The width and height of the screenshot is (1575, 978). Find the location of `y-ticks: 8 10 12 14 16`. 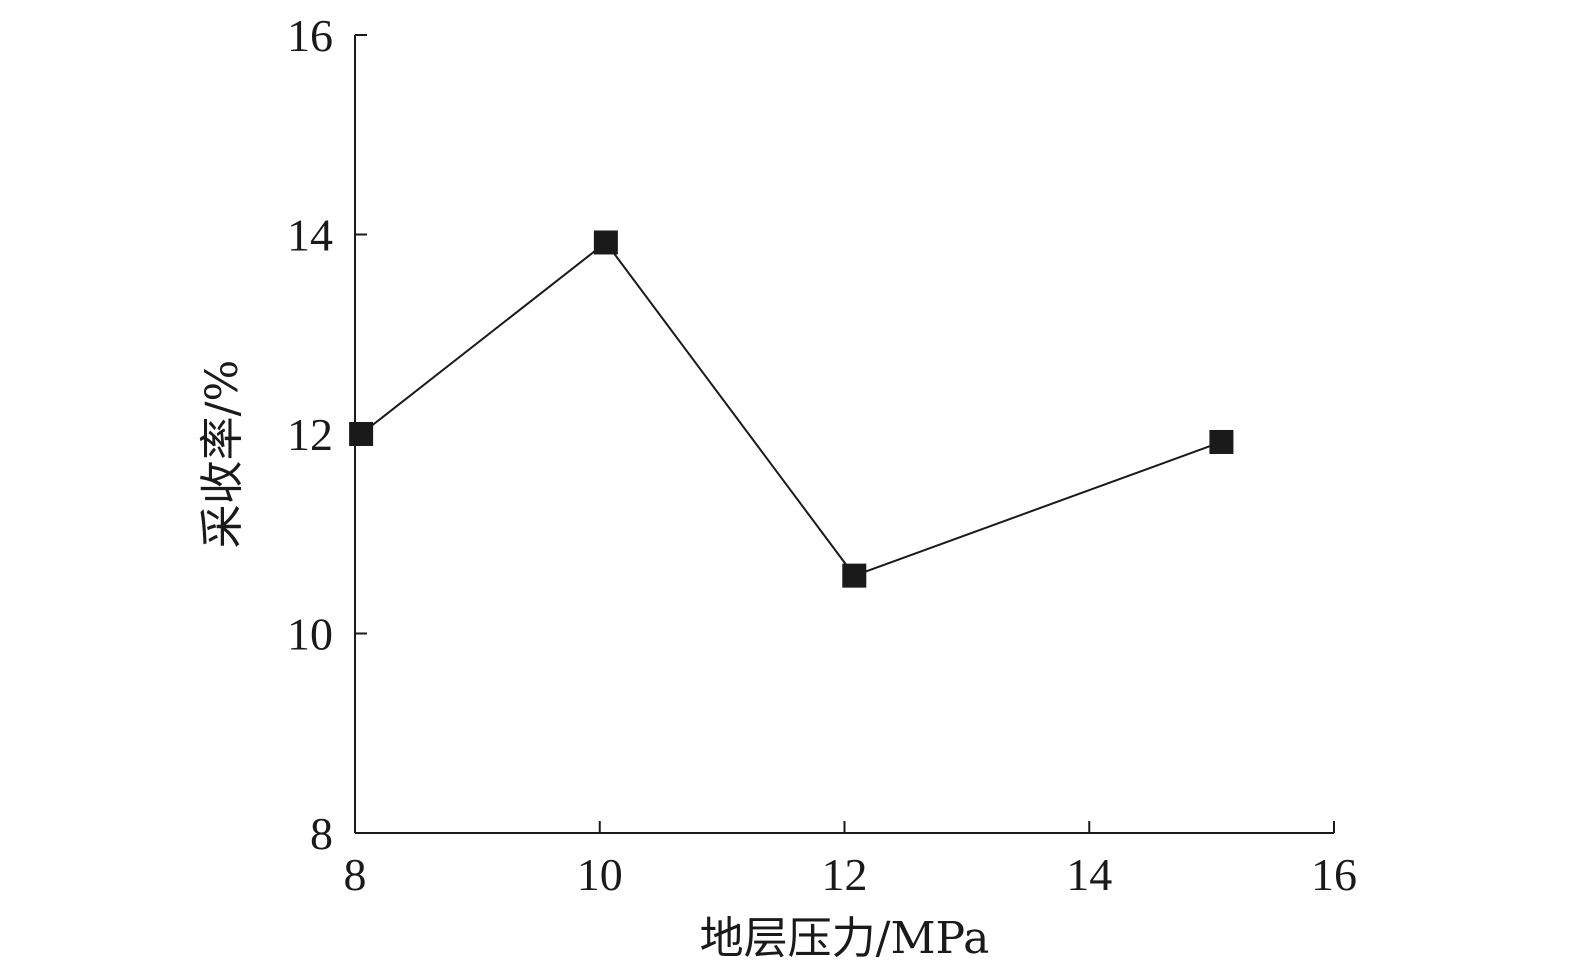

y-ticks: 8 10 12 14 16 is located at coordinates (327, 434).